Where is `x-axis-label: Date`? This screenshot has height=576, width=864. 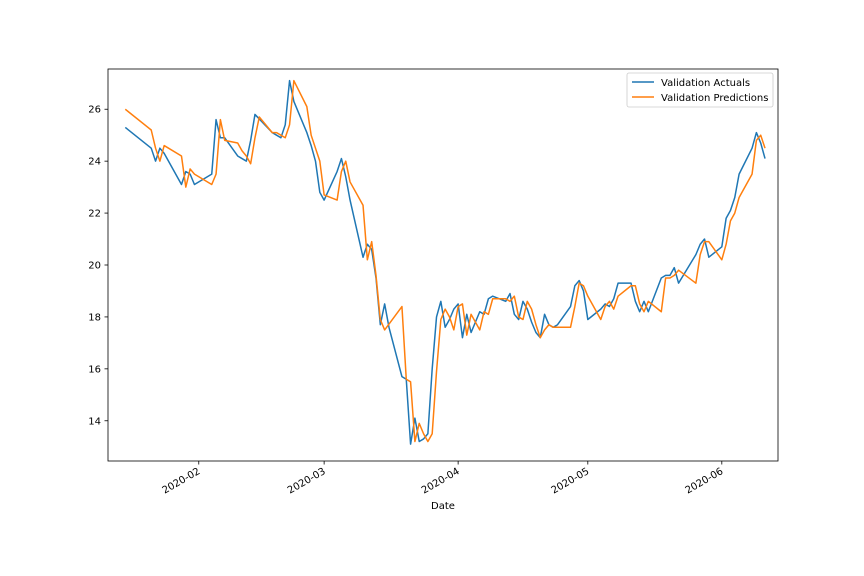 x-axis-label: Date is located at coordinates (443, 506).